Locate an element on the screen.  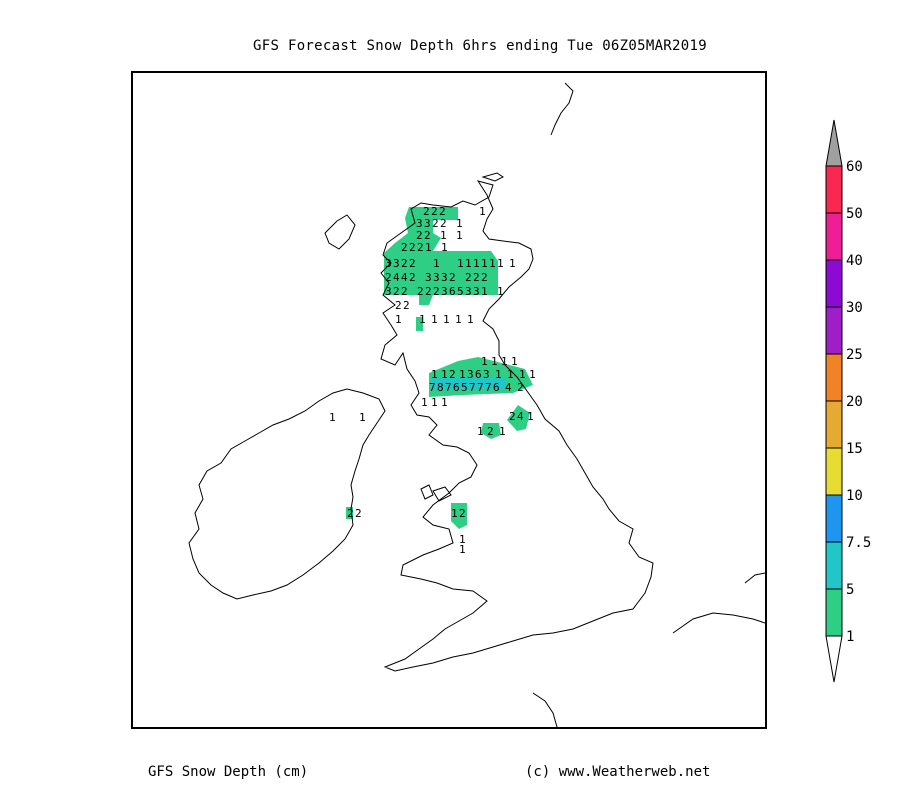
snow-area-wales is located at coordinates (459, 516).